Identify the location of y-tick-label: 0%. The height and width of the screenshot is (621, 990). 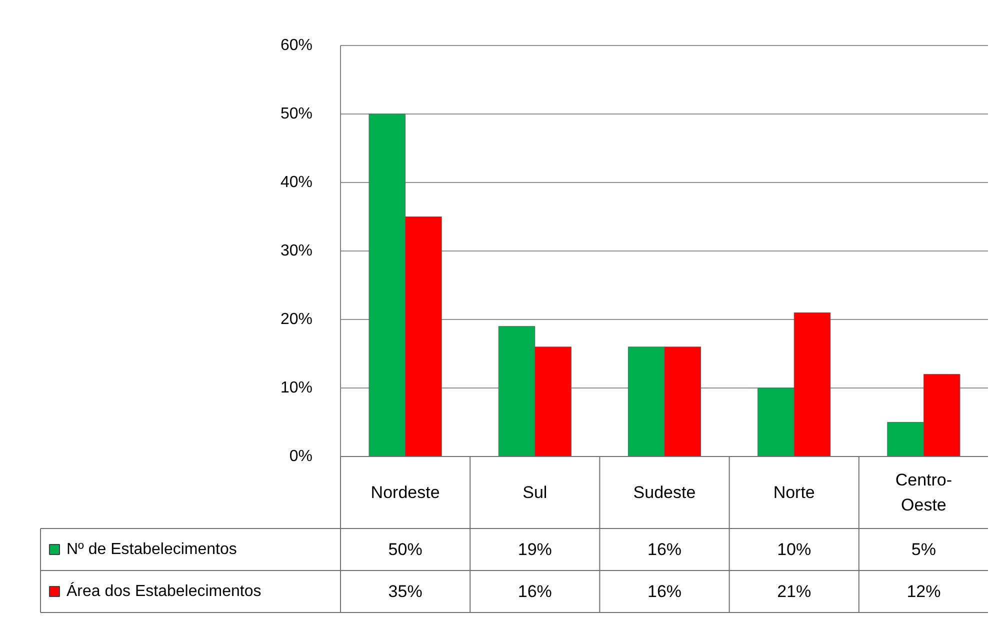
(300, 456).